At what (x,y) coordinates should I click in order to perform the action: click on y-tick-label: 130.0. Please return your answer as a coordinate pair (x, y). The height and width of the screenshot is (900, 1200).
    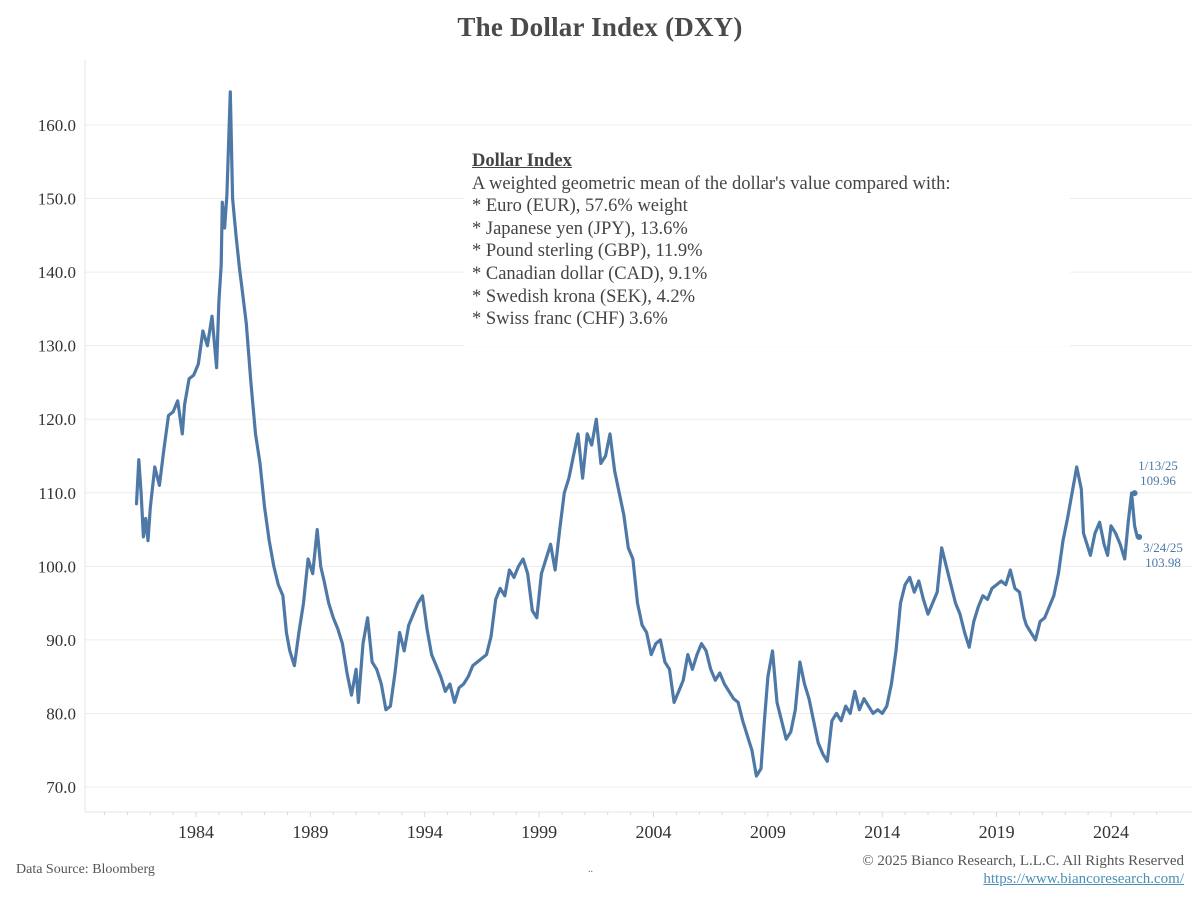
    Looking at the image, I should click on (57, 346).